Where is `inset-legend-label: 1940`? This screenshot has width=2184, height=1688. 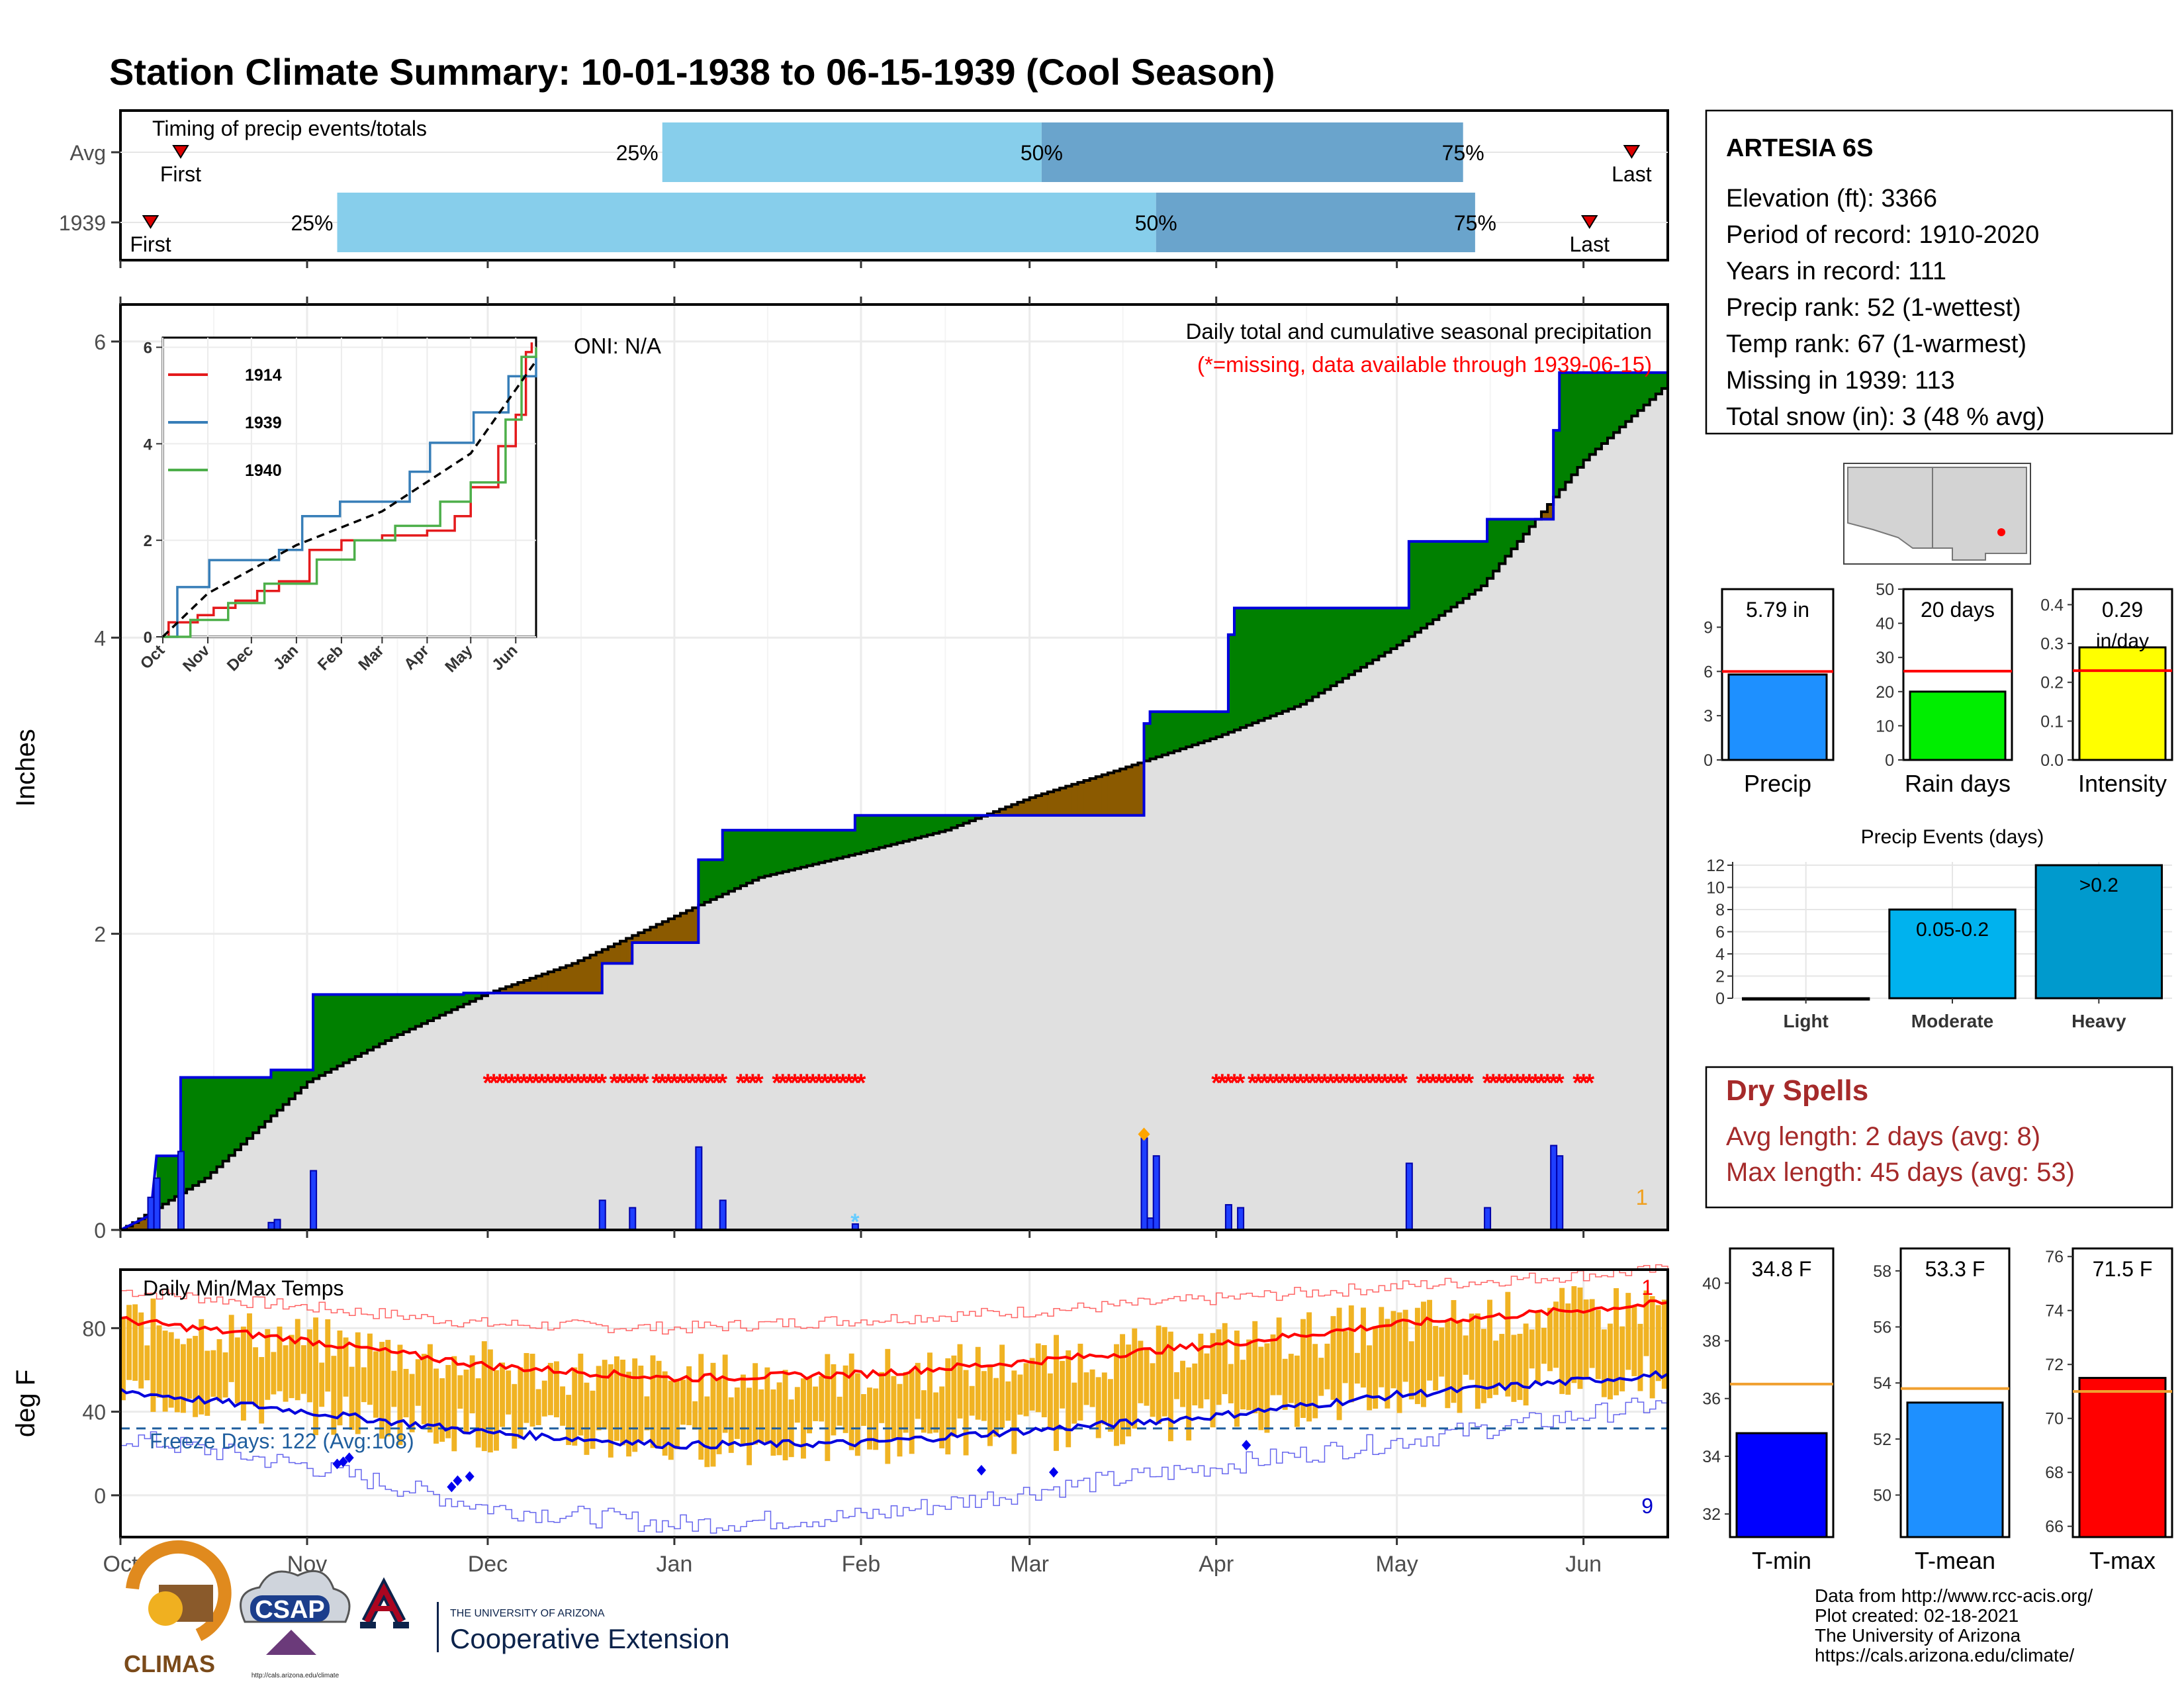 inset-legend-label: 1940 is located at coordinates (263, 470).